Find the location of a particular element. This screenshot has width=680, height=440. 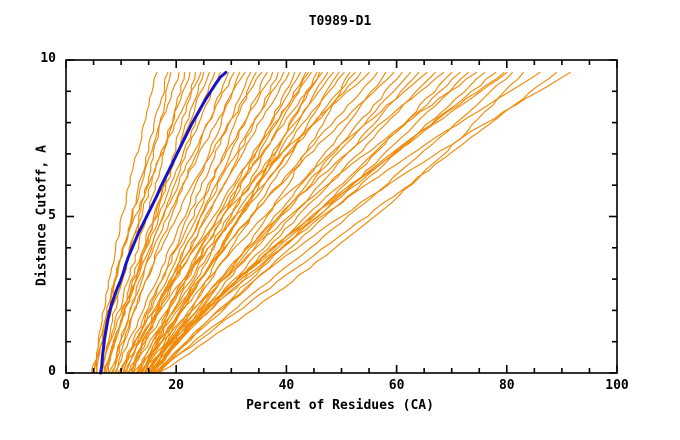

y-axis-label: Distance Cutoff, A is located at coordinates (42, 215).